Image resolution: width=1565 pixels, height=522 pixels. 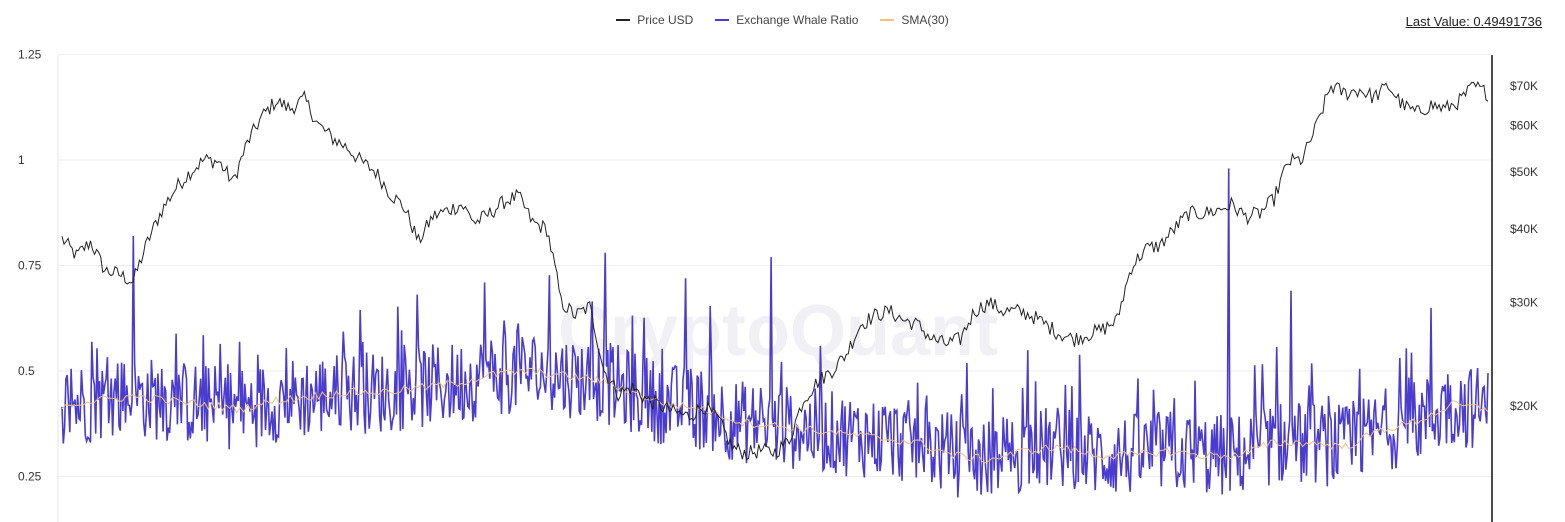 I want to click on legend-label-sma30: SMA(30), so click(x=925, y=20).